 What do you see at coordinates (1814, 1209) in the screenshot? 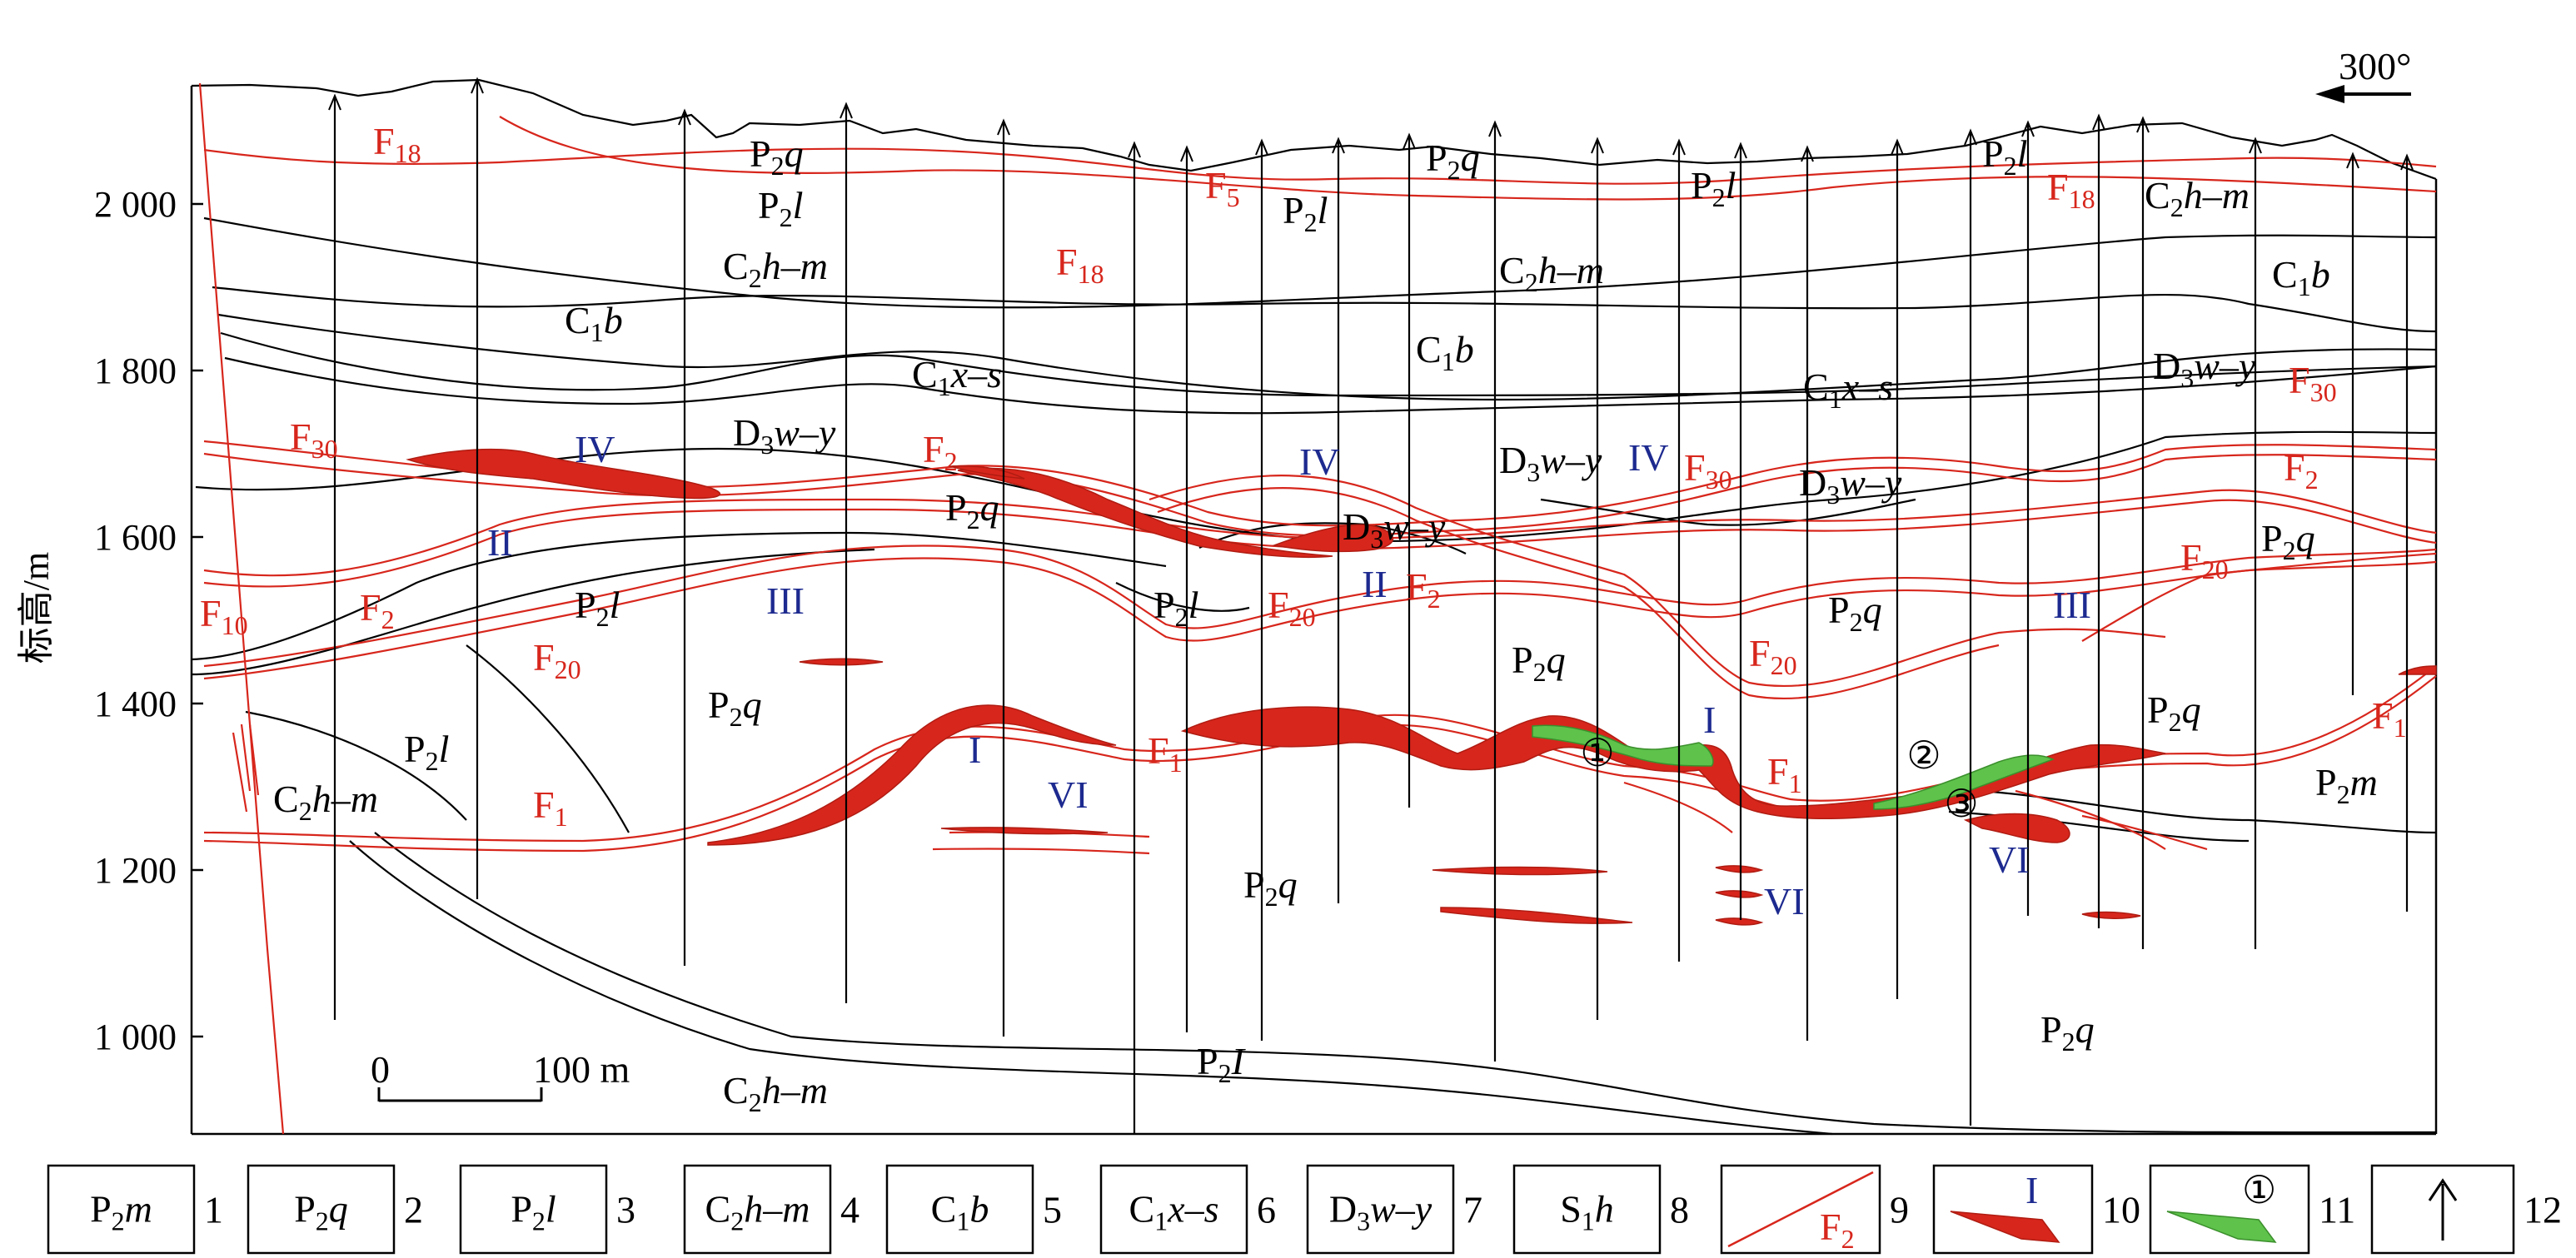
I see `legend-item: F2 9` at bounding box center [1814, 1209].